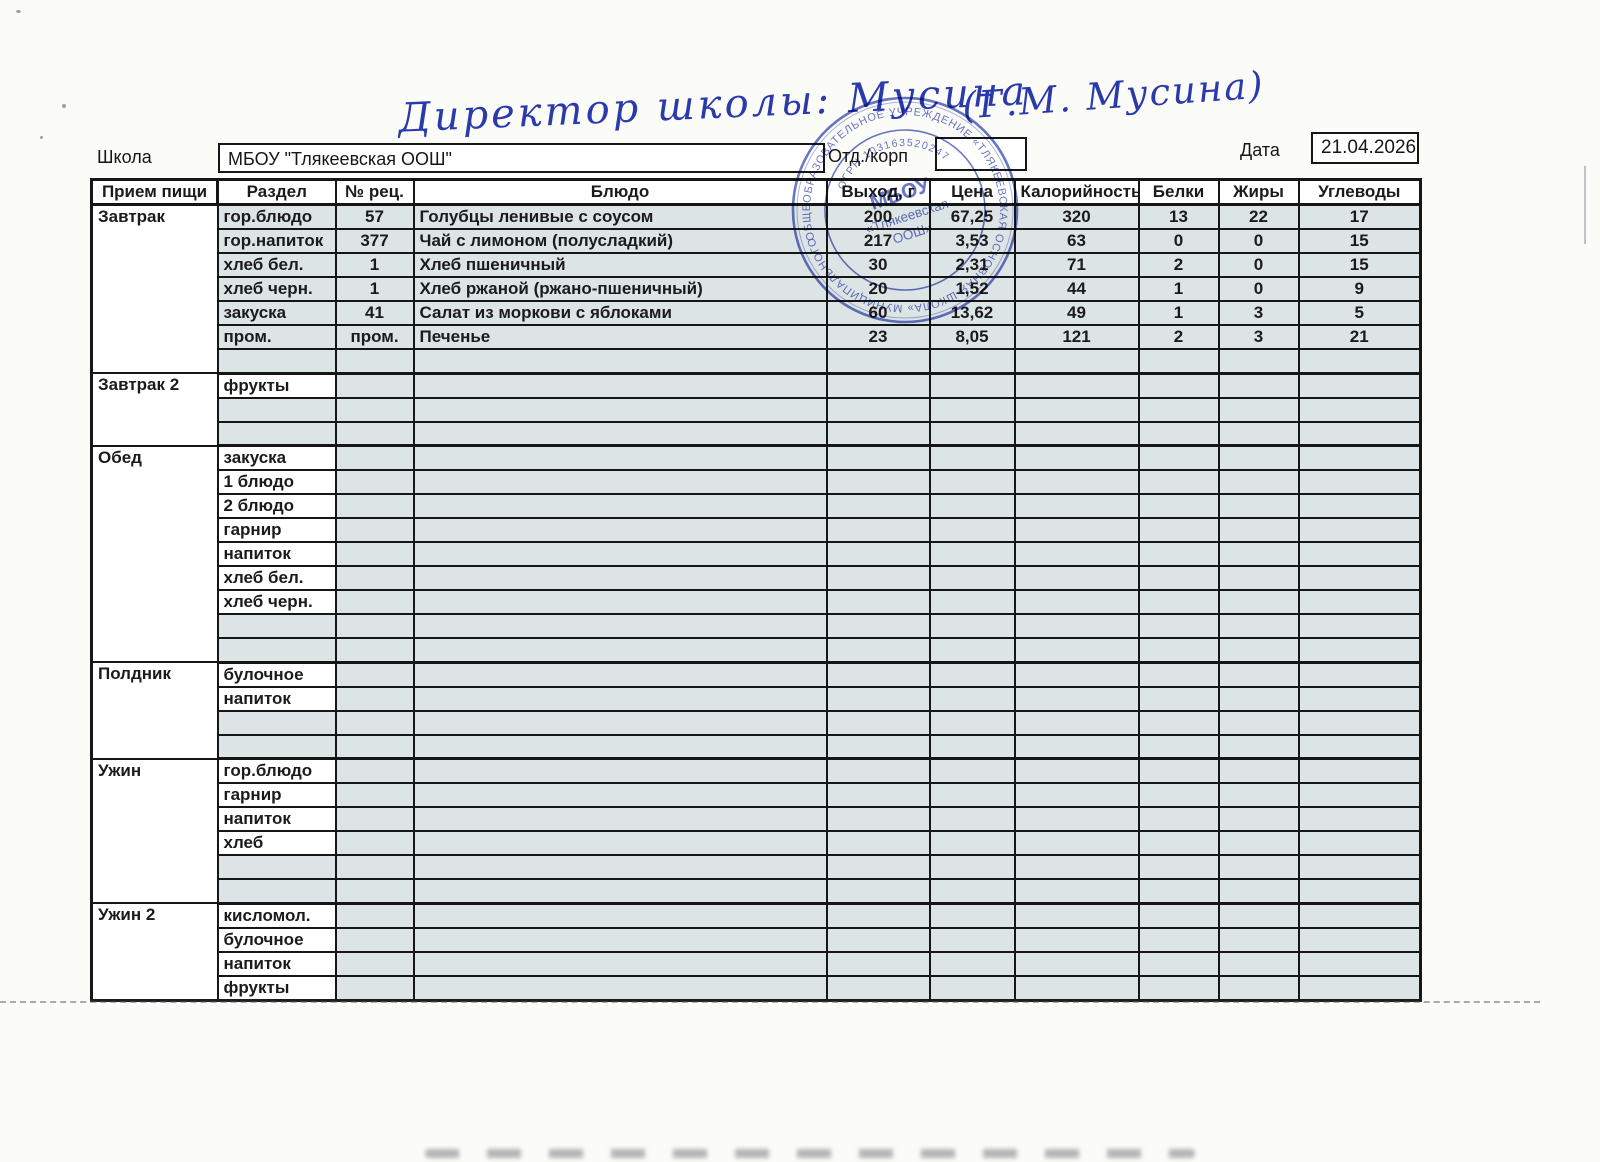 The image size is (1600, 1162). I want to click on calories-cell: 44, so click(1076, 289).